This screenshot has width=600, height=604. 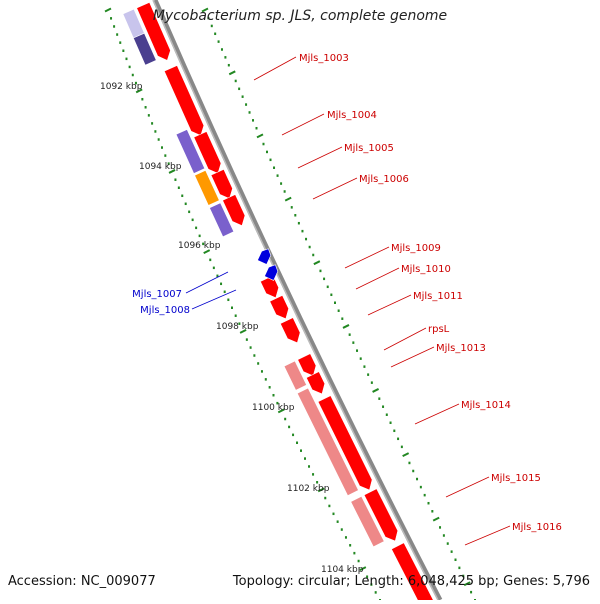 I want to click on gene-label: Mjls_1009, so click(x=416, y=248).